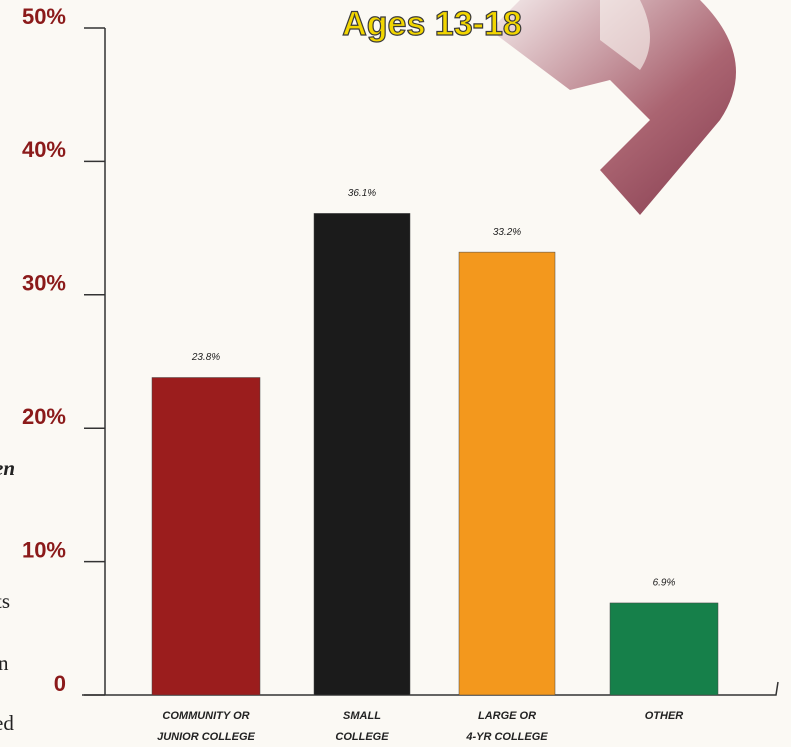 This screenshot has width=791, height=747. Describe the element at coordinates (362, 193) in the screenshot. I see `value-label: 36.1%` at that location.